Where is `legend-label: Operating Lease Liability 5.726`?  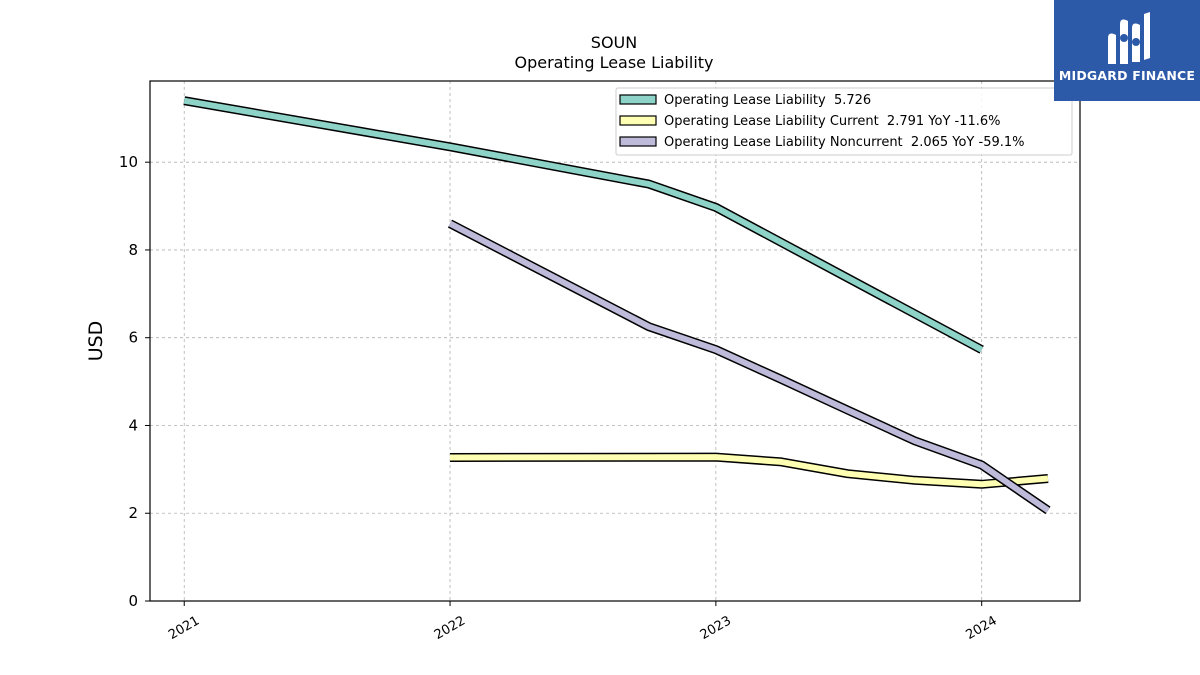 legend-label: Operating Lease Liability 5.726 is located at coordinates (767, 100).